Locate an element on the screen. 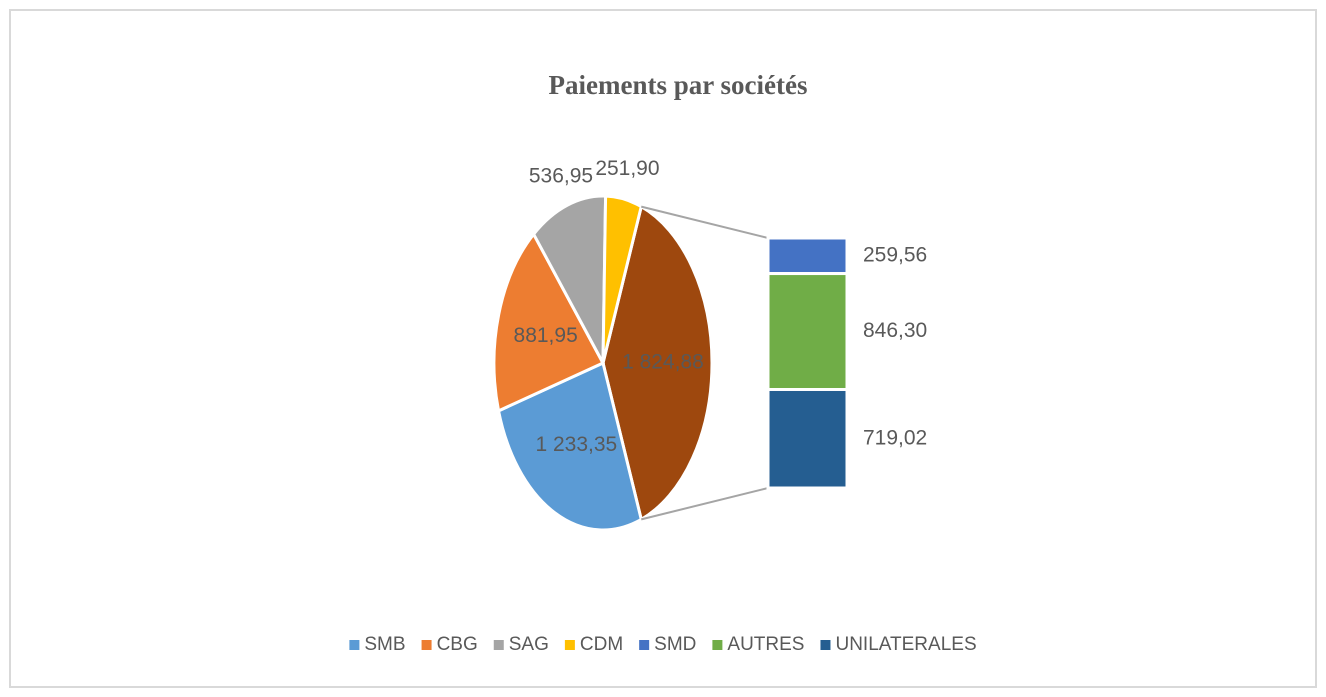 This screenshot has width=1326, height=697. legend-label: CBG is located at coordinates (457, 644).